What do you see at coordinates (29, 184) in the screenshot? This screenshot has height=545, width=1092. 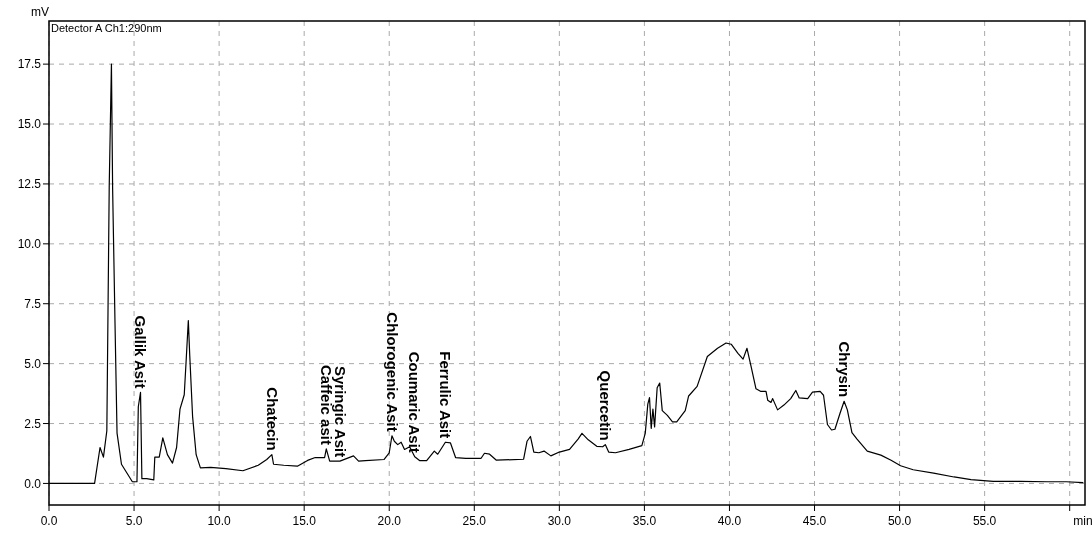 I see `y-tick-label: 12.5` at bounding box center [29, 184].